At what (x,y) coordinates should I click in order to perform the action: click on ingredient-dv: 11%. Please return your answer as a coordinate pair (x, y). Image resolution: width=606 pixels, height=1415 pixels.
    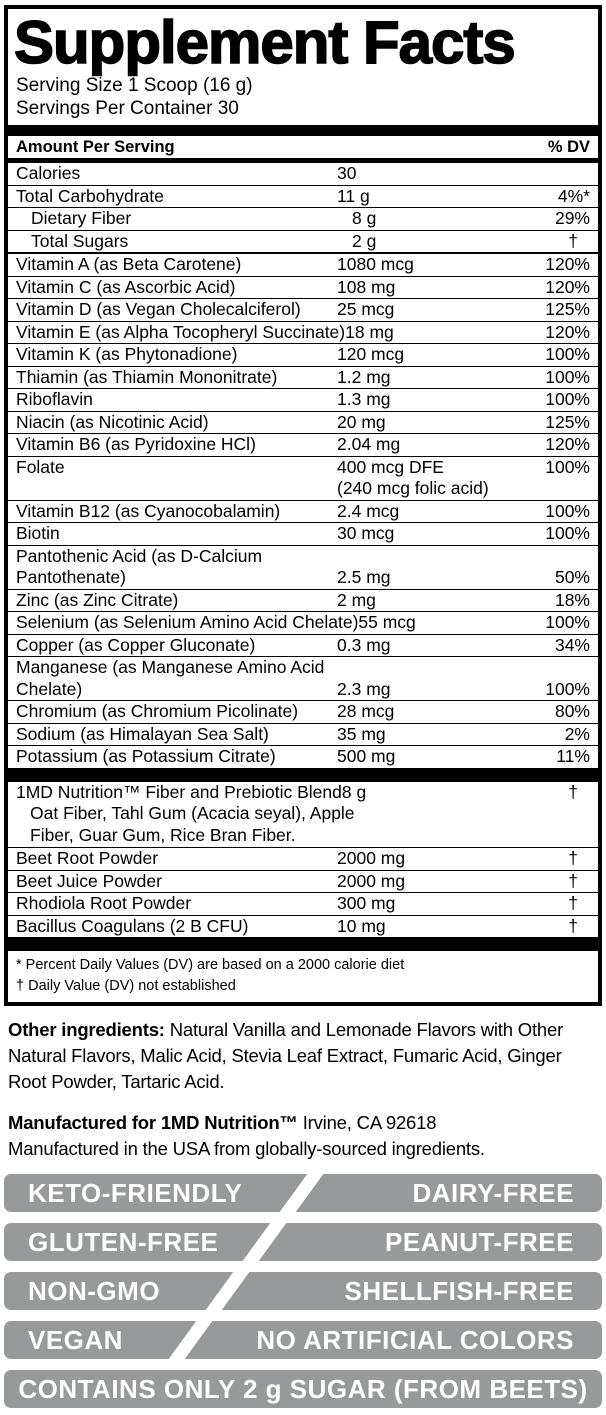
    Looking at the image, I should click on (573, 756).